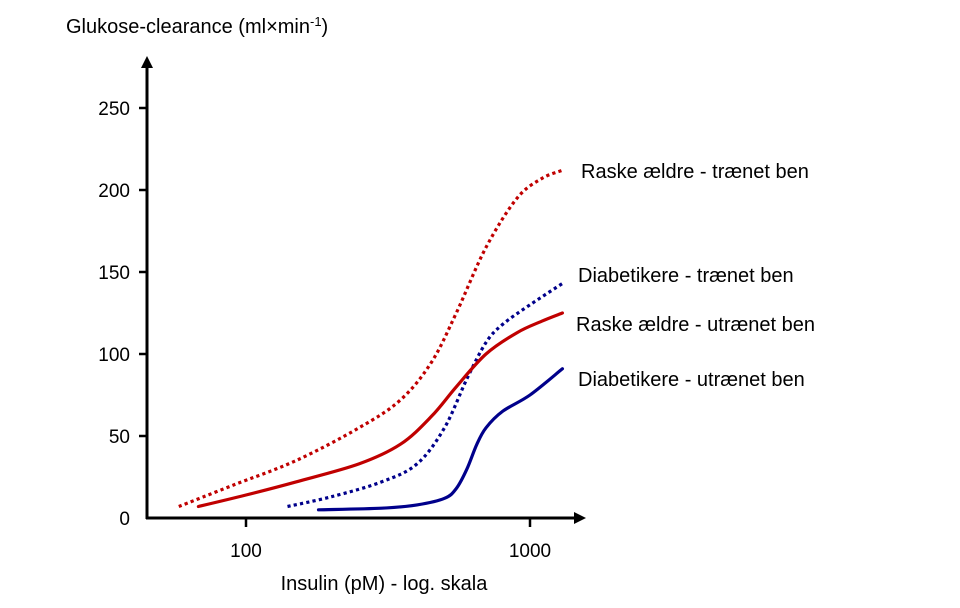 Image resolution: width=960 pixels, height=608 pixels. I want to click on y-tick-label: 200, so click(114, 191).